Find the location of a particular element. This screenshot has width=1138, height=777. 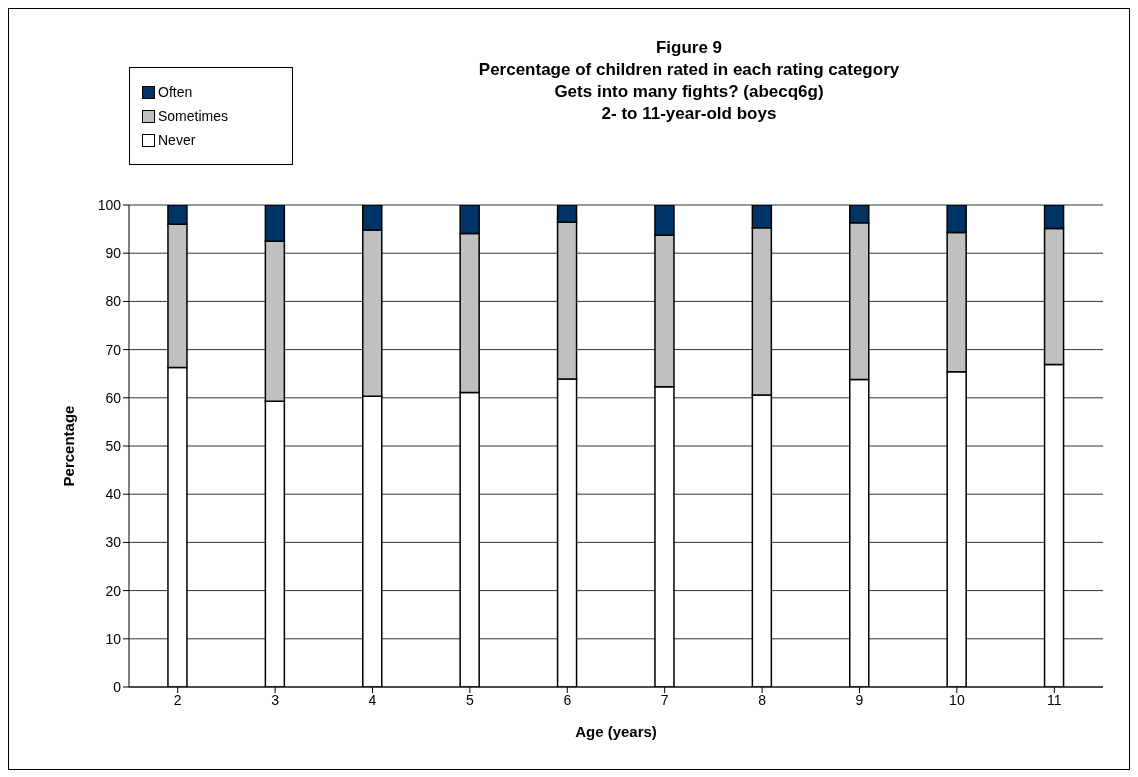

x-tick-label: 7 is located at coordinates (664, 699).